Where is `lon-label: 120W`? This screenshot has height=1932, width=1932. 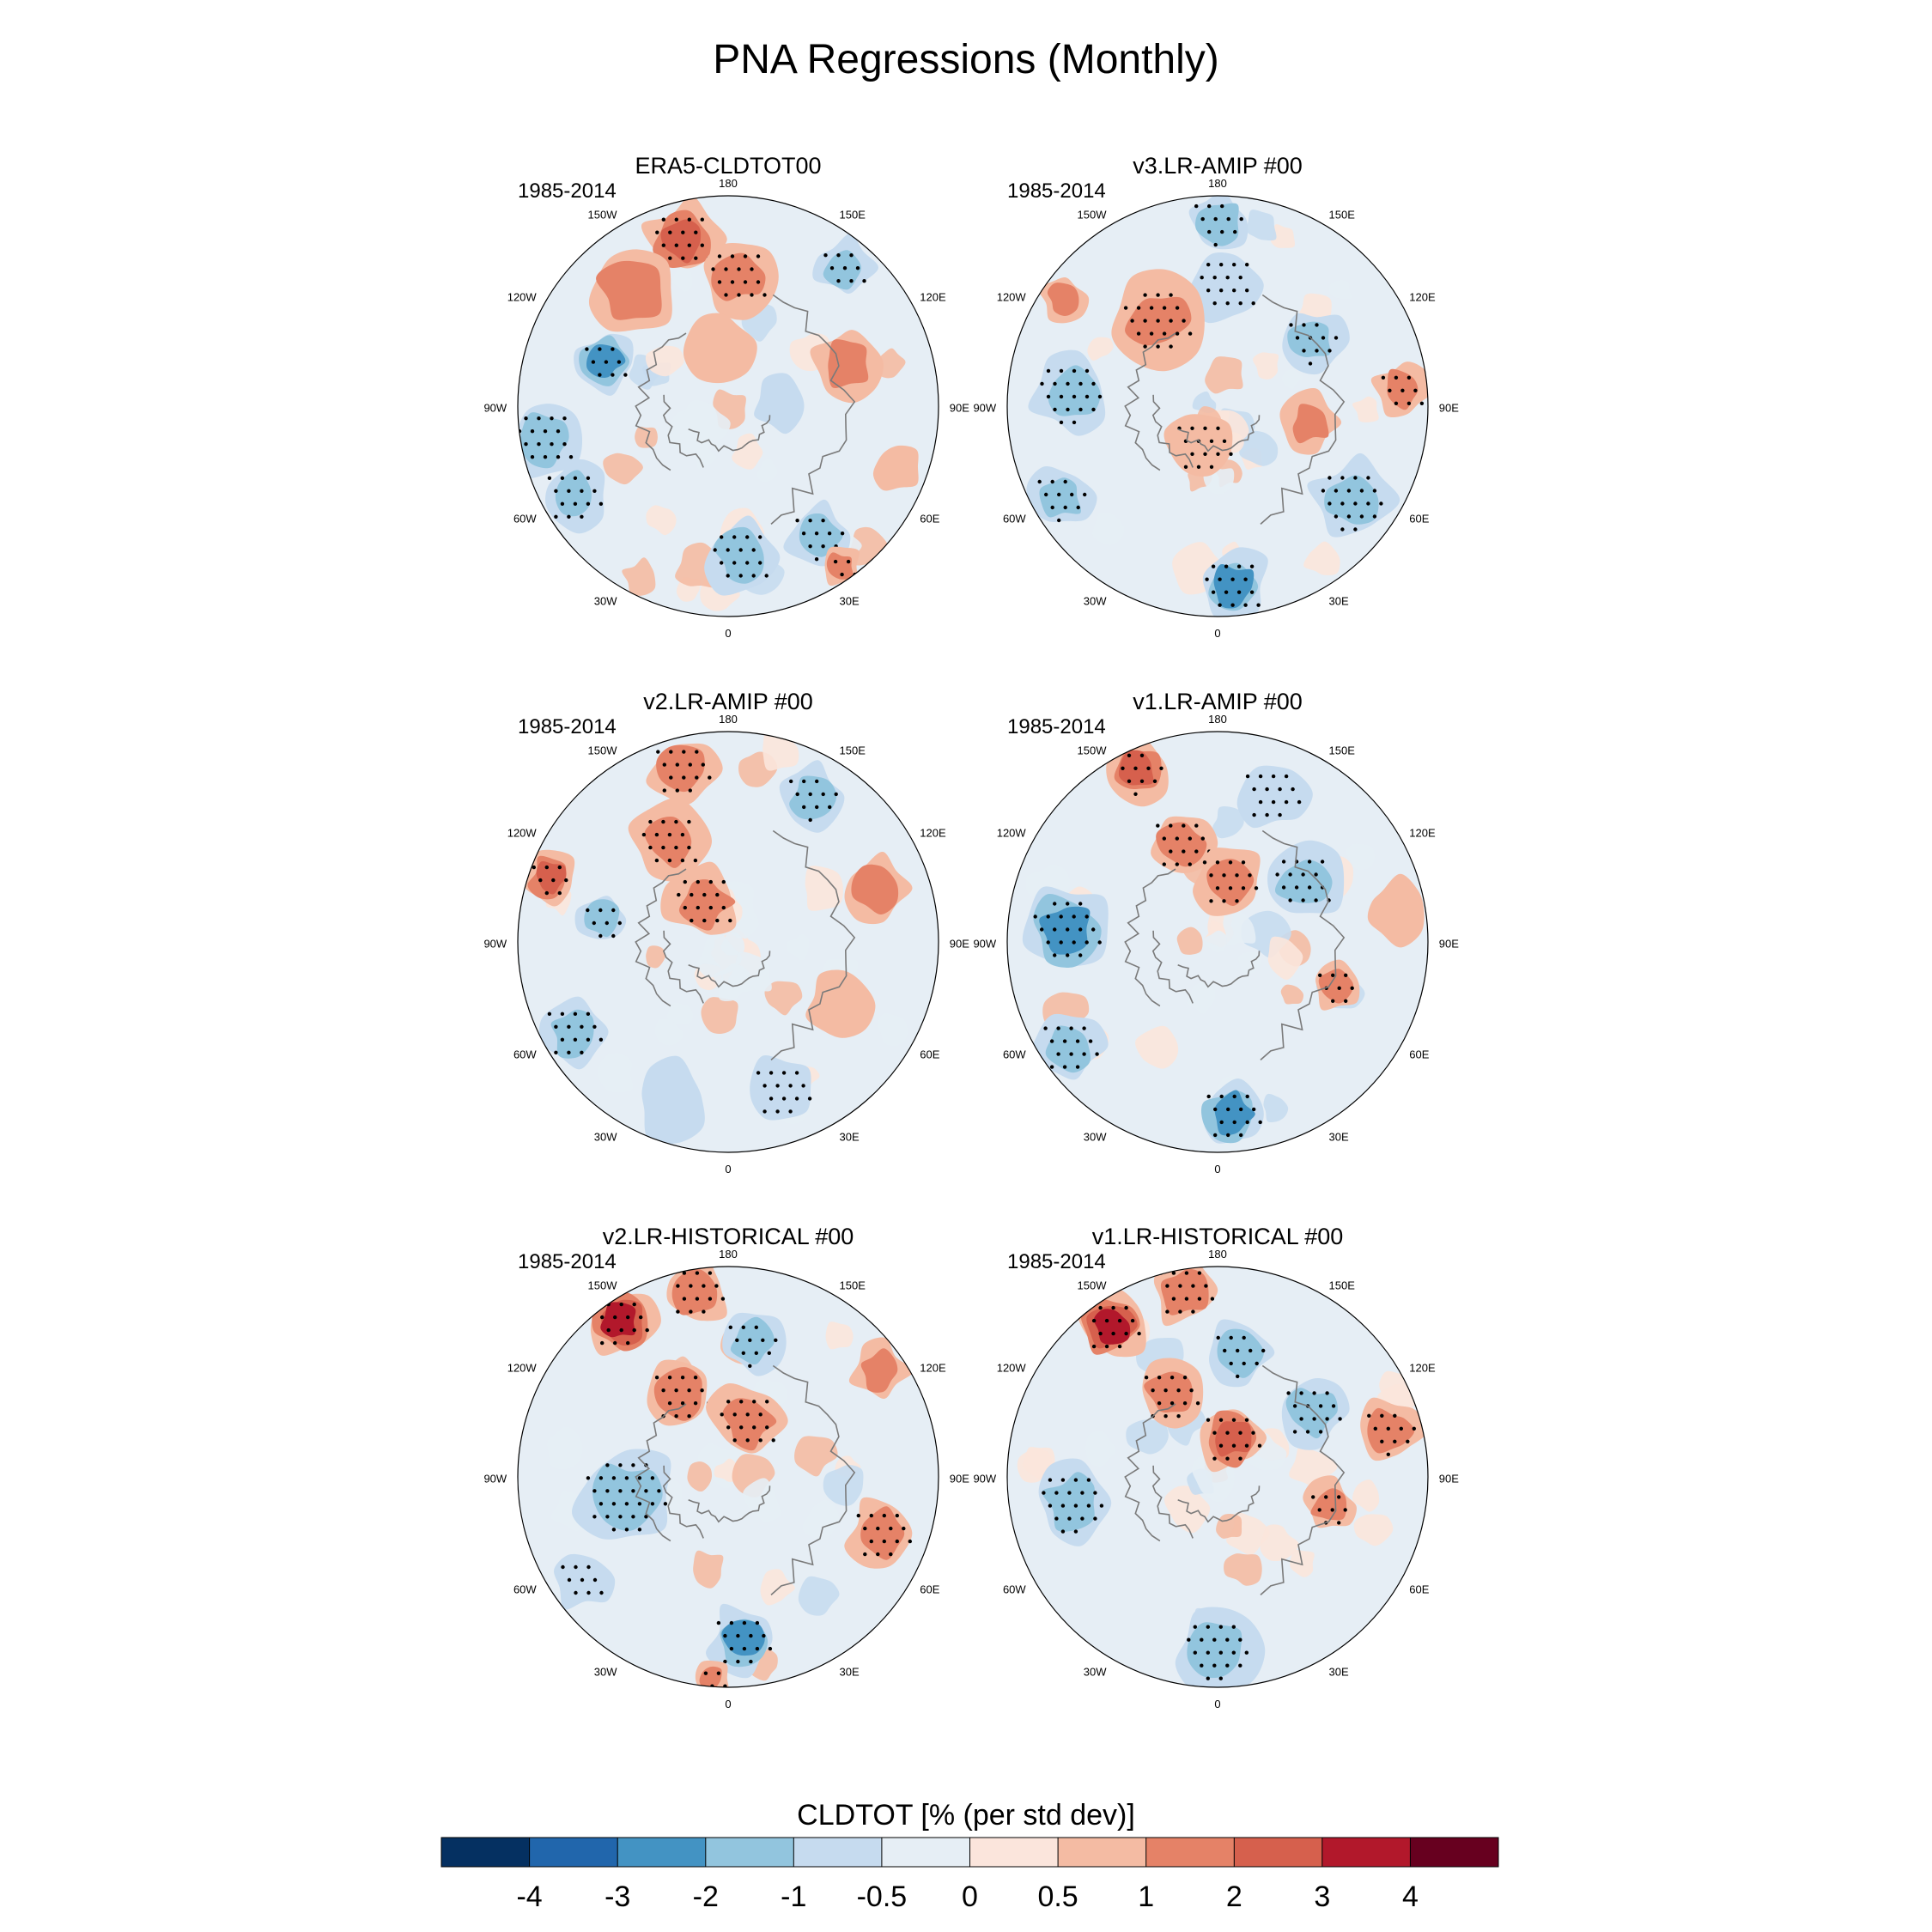 lon-label: 120W is located at coordinates (522, 834).